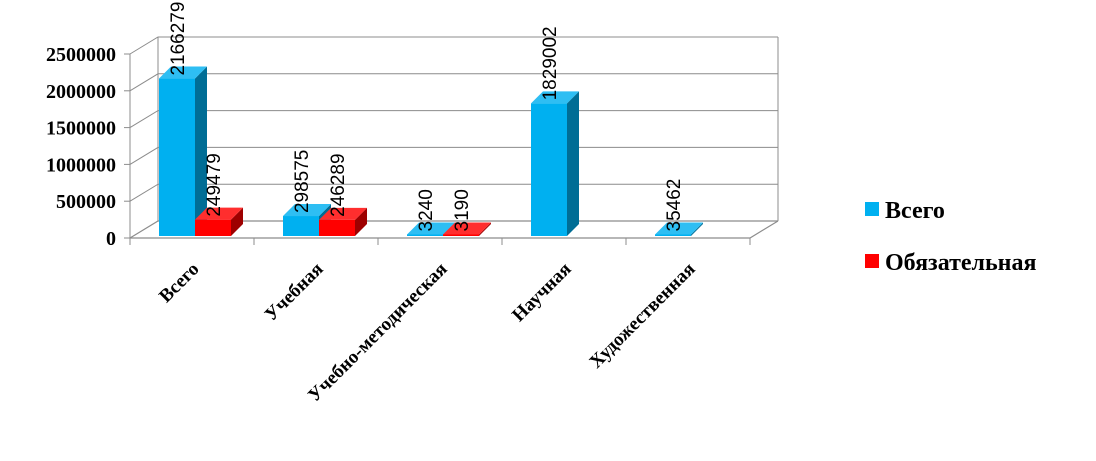  Describe the element at coordinates (302, 181) in the screenshot. I see `data-label: 298575` at that location.